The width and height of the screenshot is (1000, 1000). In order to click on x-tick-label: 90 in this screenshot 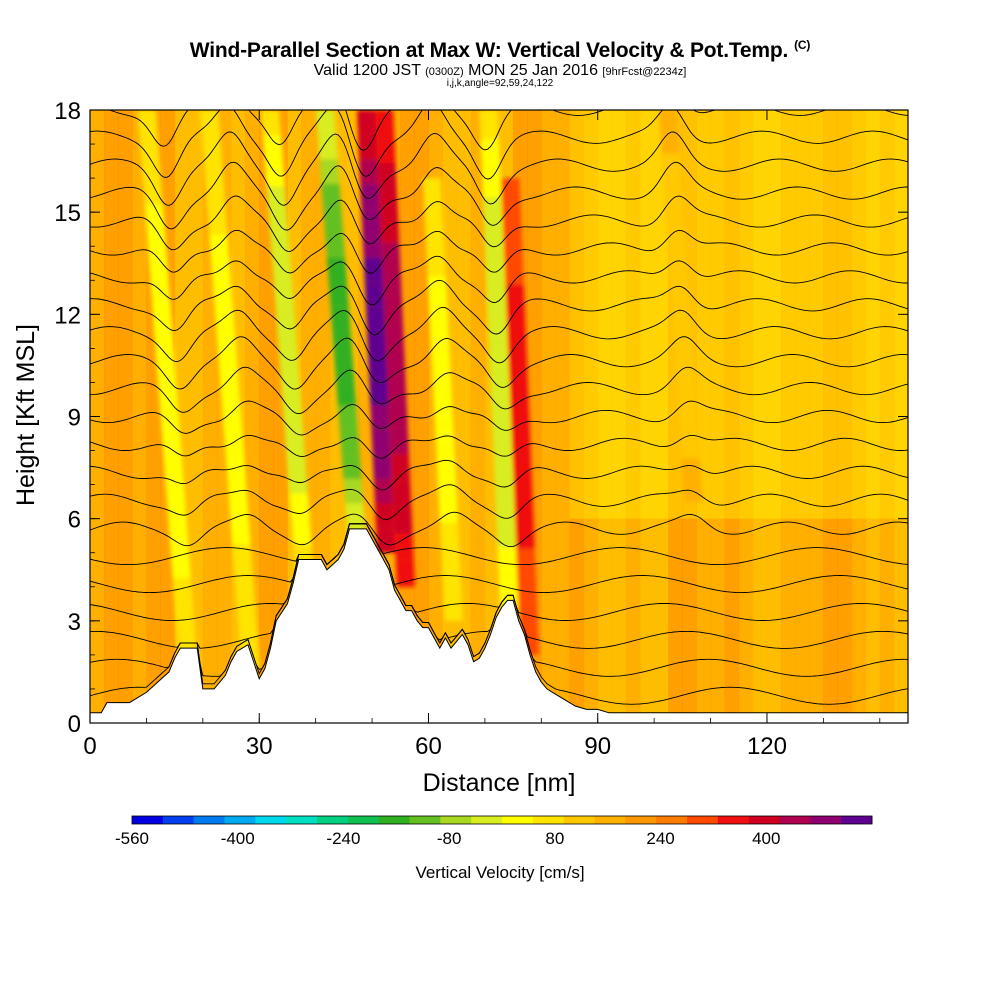, I will do `click(597, 746)`.